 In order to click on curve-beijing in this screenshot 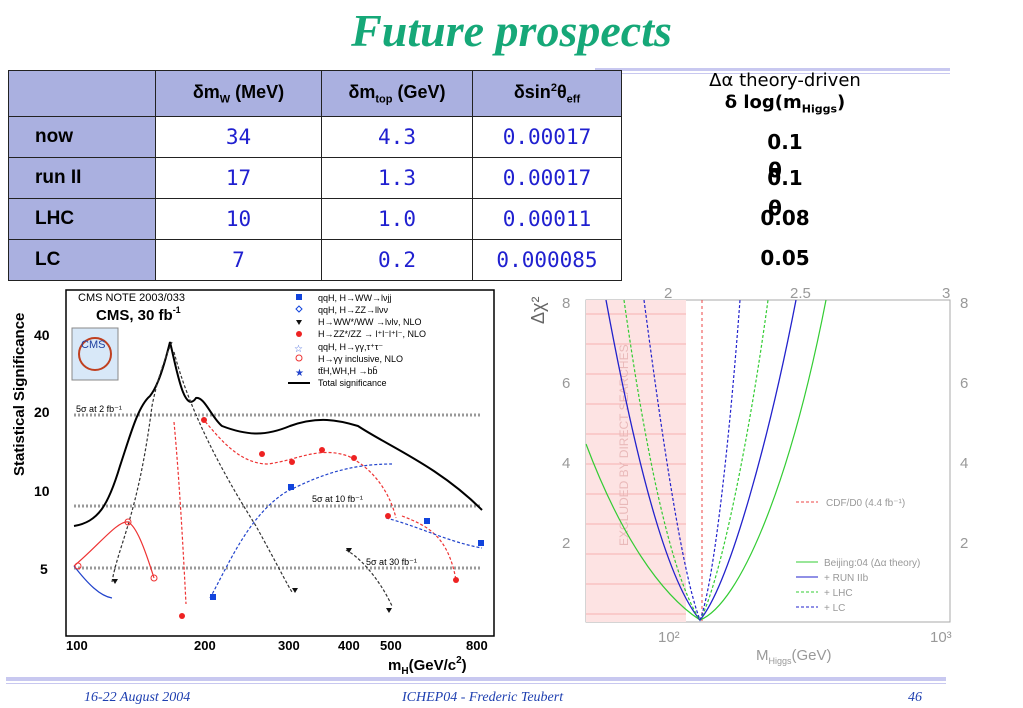, I will do `click(706, 460)`.